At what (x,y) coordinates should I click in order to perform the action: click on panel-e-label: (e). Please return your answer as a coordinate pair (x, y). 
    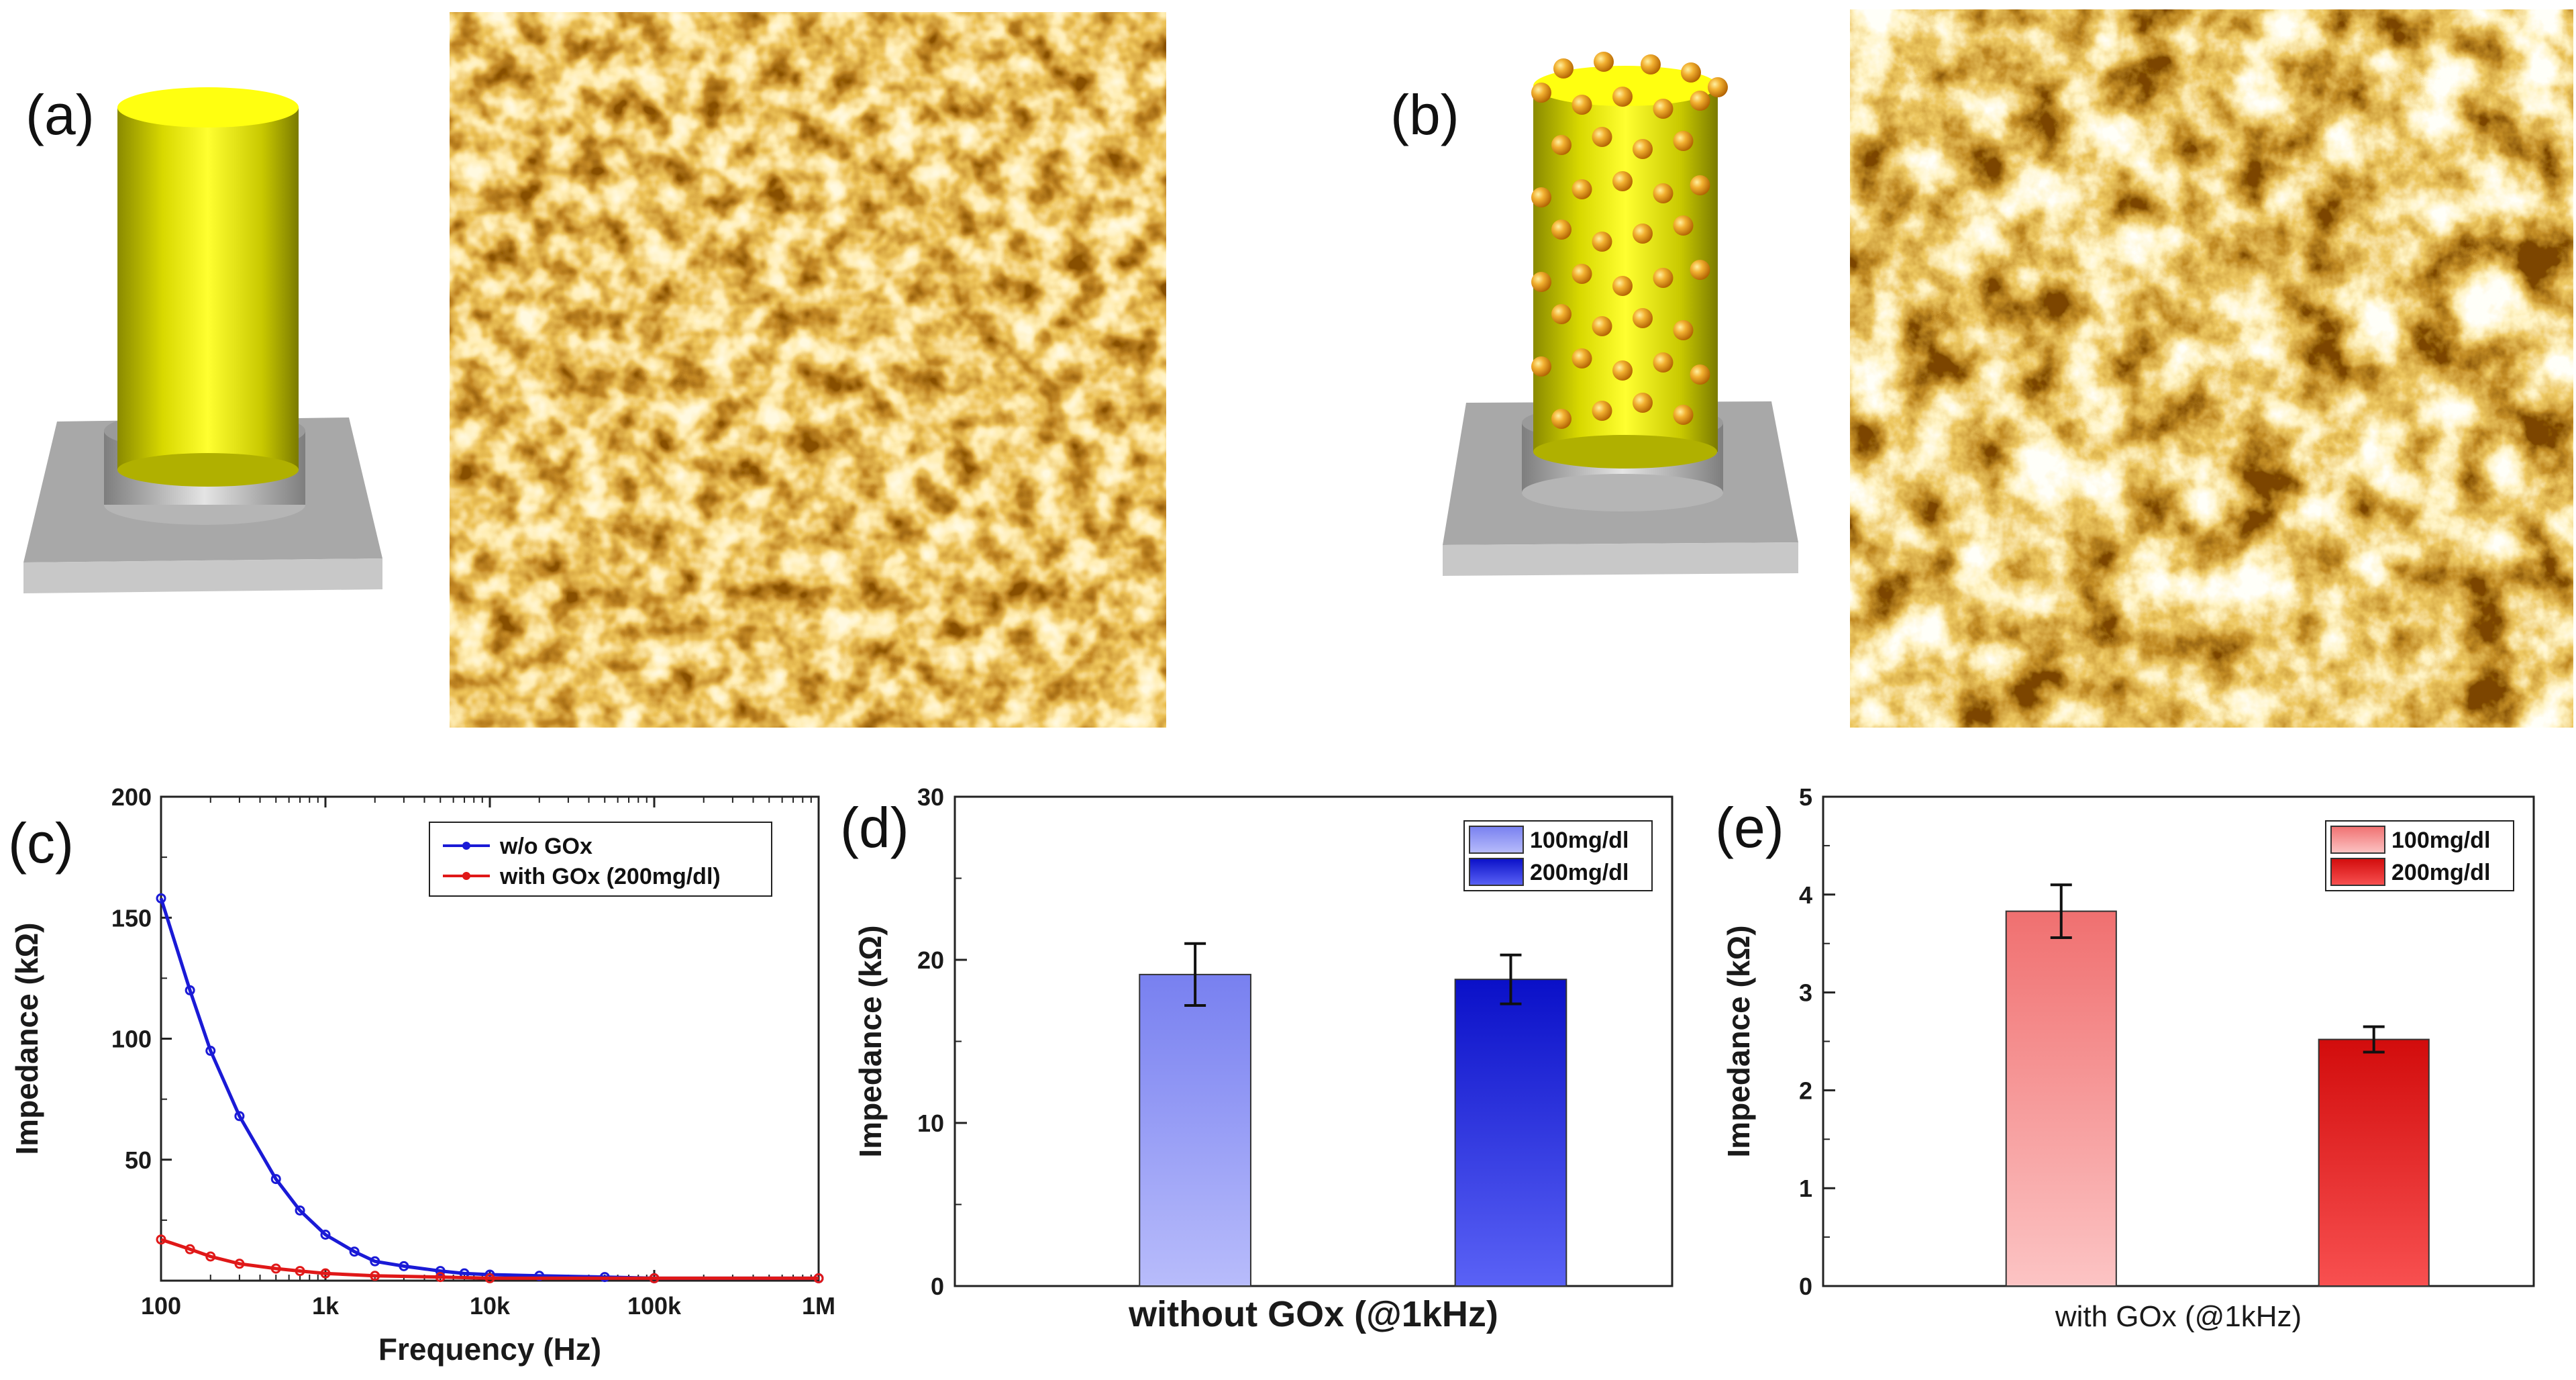
    Looking at the image, I should click on (1749, 827).